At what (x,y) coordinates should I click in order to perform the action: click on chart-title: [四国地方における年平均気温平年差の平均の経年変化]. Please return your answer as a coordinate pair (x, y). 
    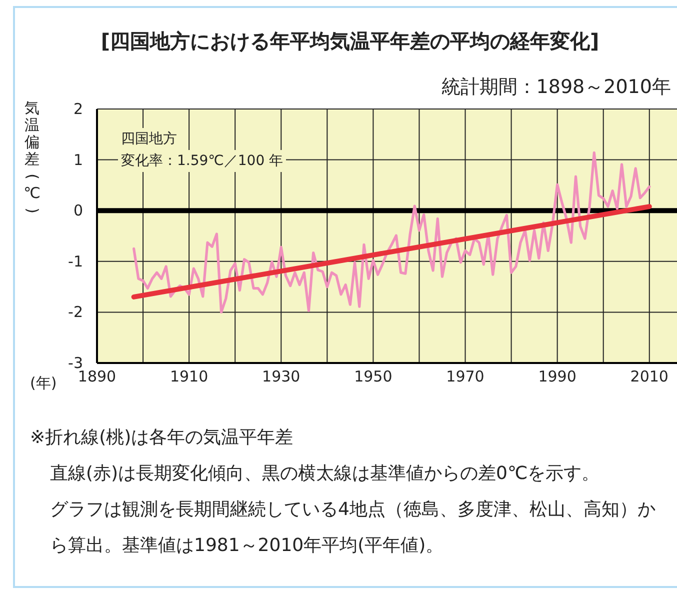
    Looking at the image, I should click on (350, 41).